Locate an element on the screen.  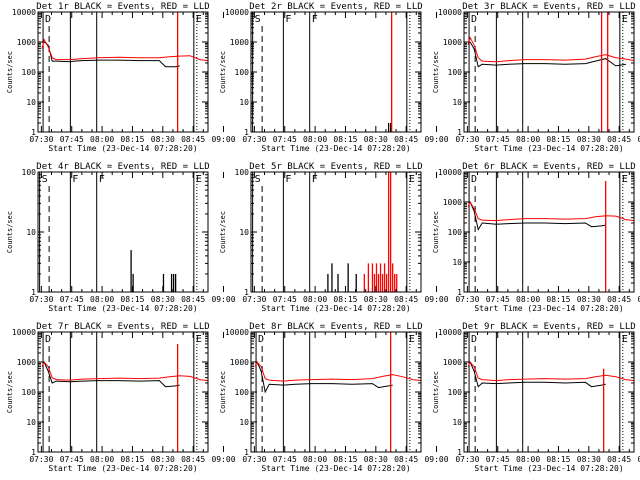
marker-label: S is located at coordinates (45, 179).